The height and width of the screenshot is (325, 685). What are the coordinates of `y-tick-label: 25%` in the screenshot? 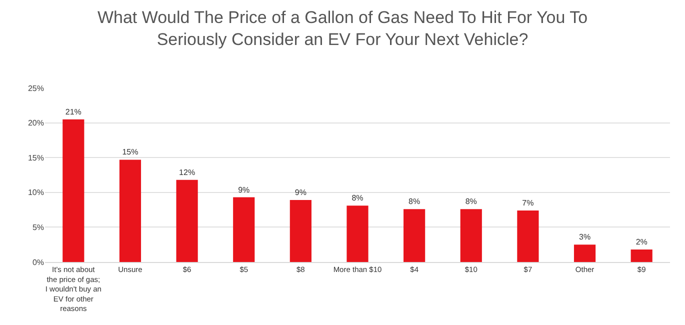 It's located at (36, 88).